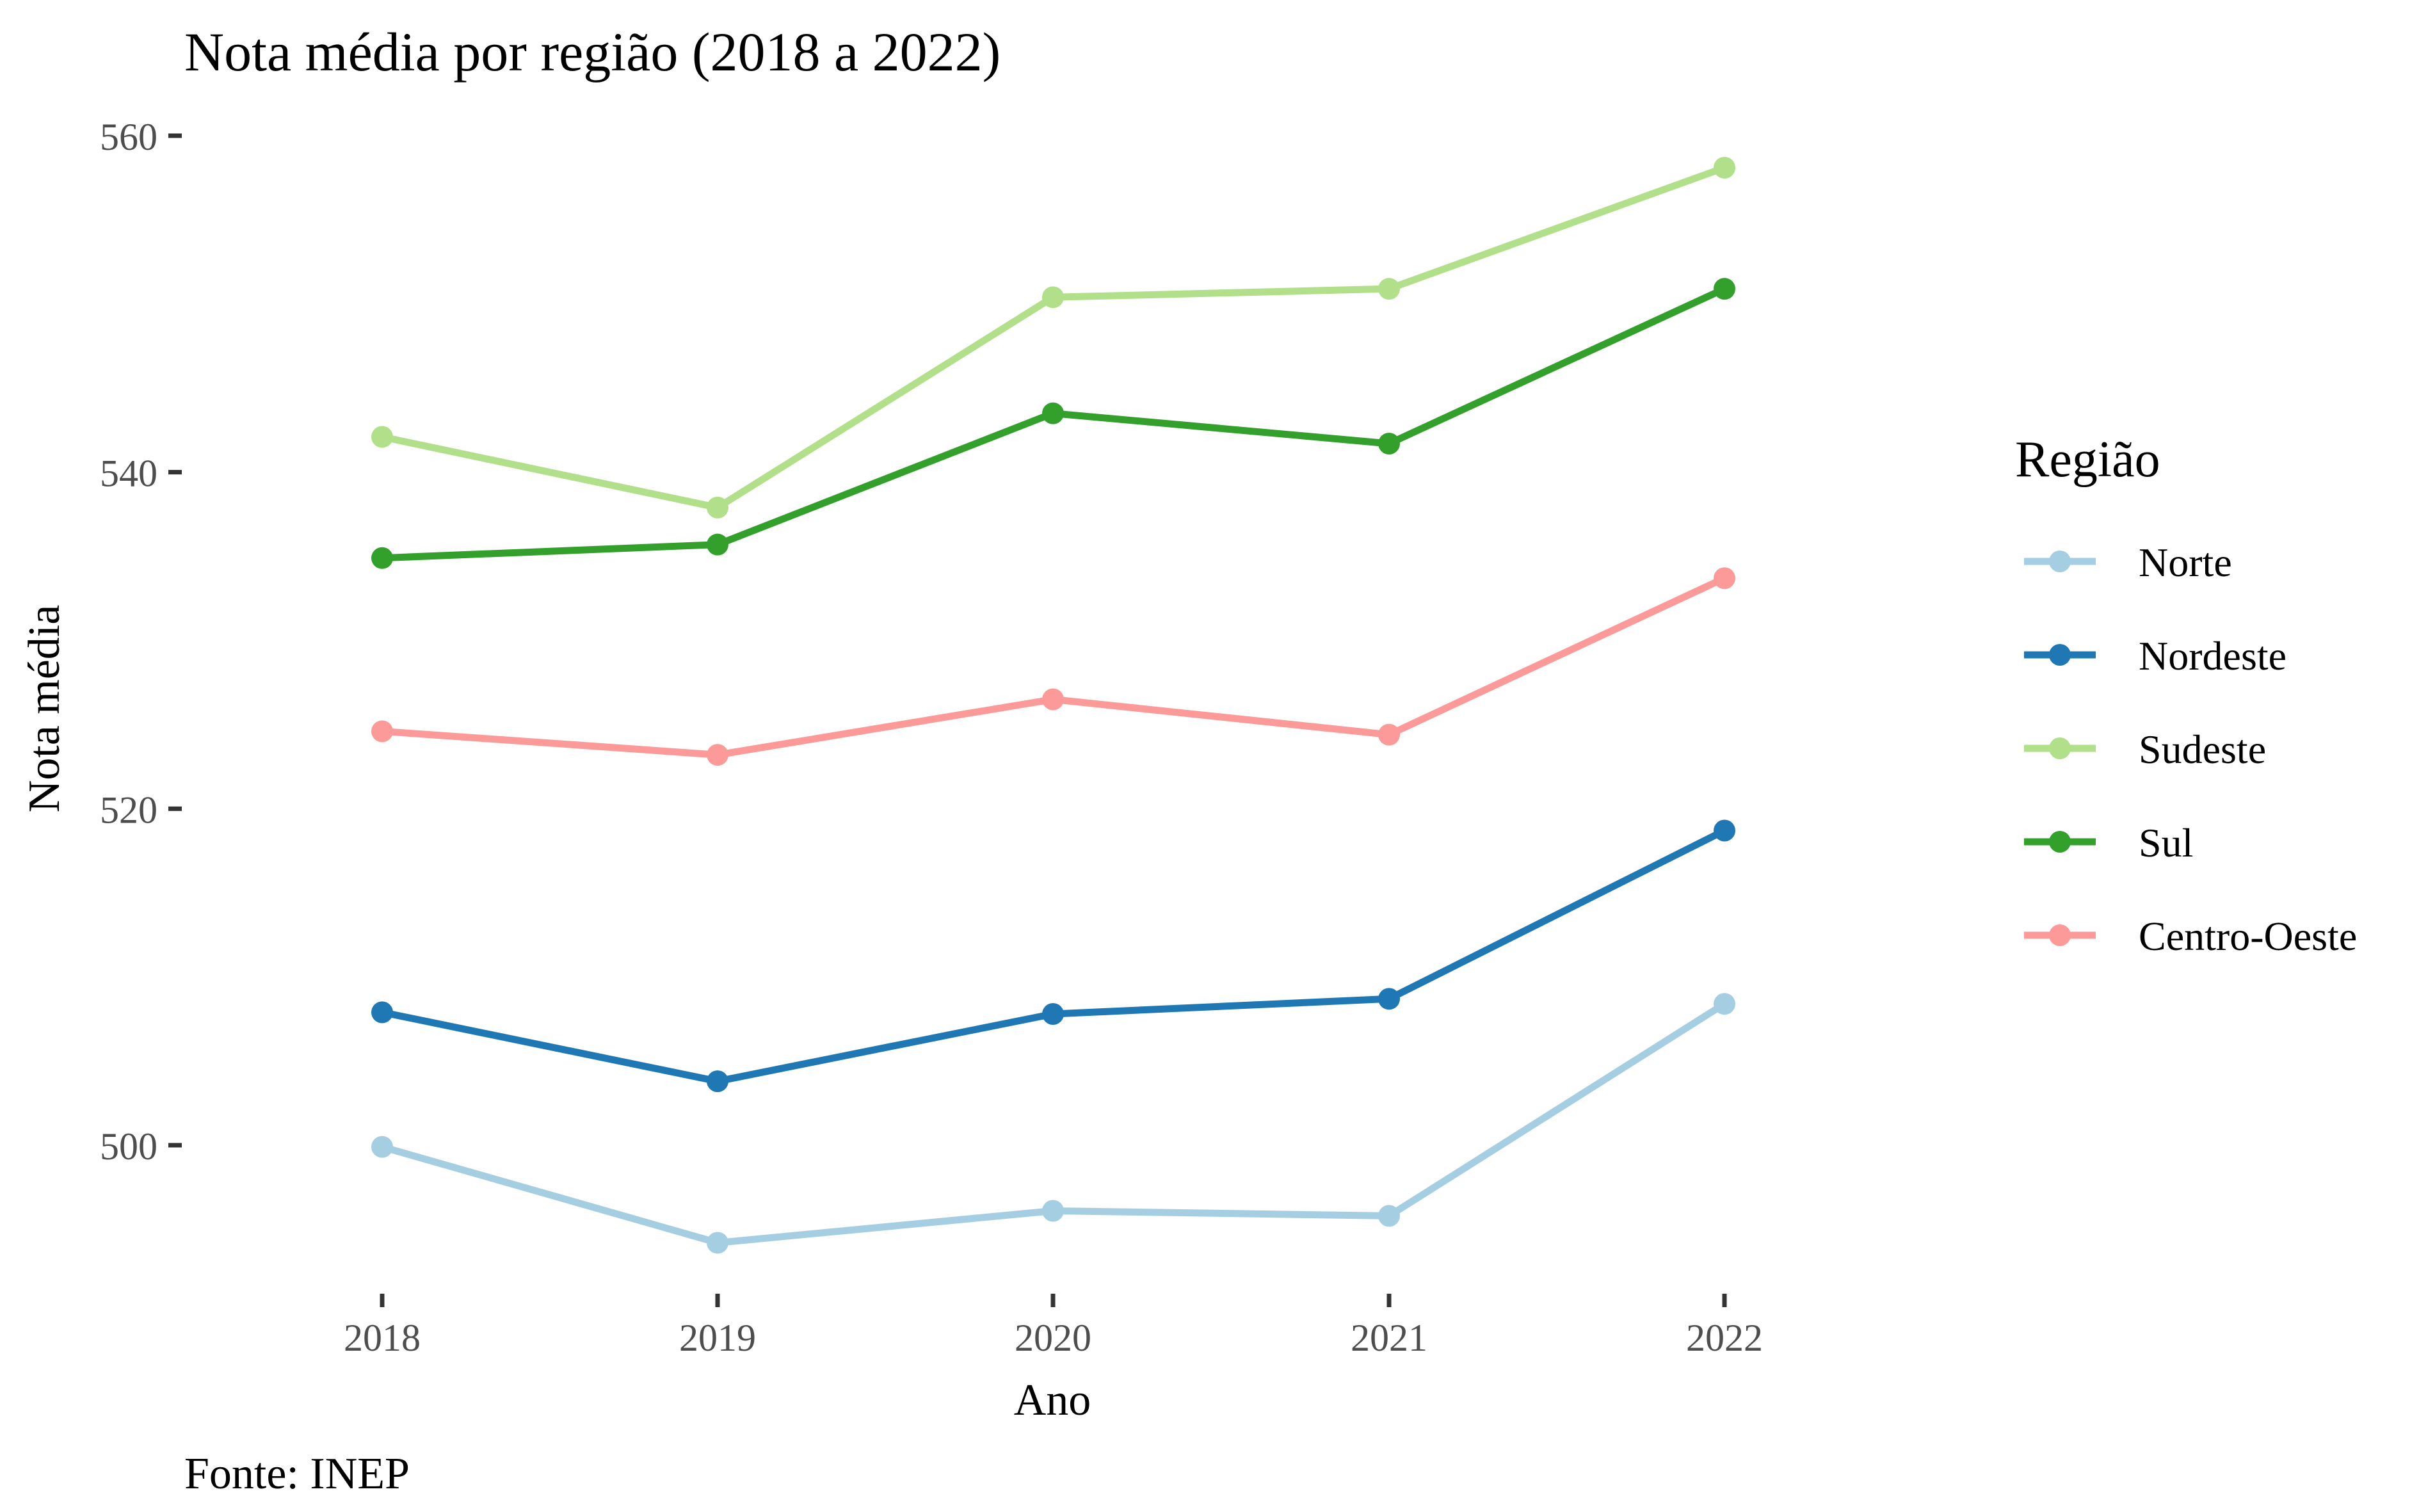 This screenshot has height=1512, width=2419. I want to click on legend-title: Região, so click(2087, 459).